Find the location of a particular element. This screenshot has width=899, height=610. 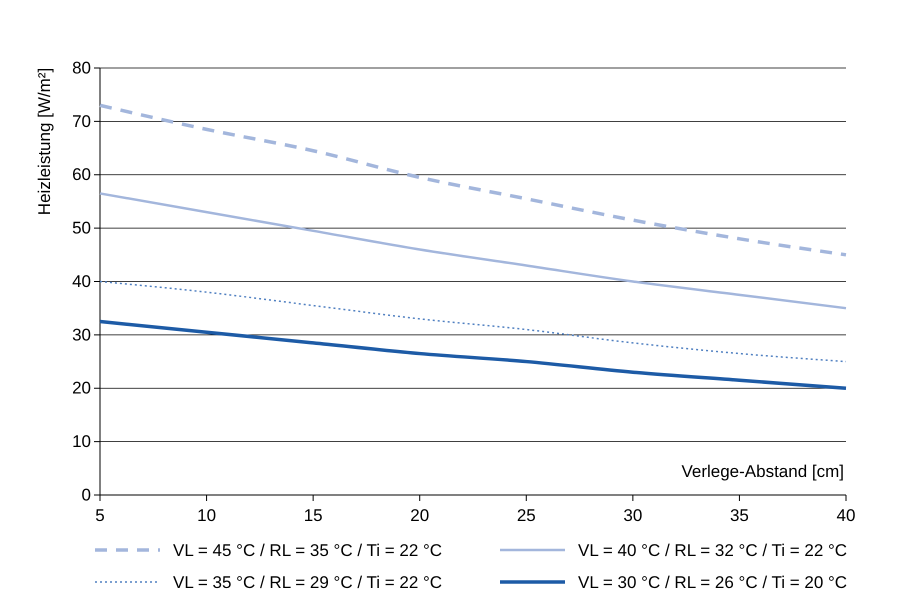

legend-label: VL = 35 °C / RL = 29 °C / Ti = 22 °C is located at coordinates (307, 582).